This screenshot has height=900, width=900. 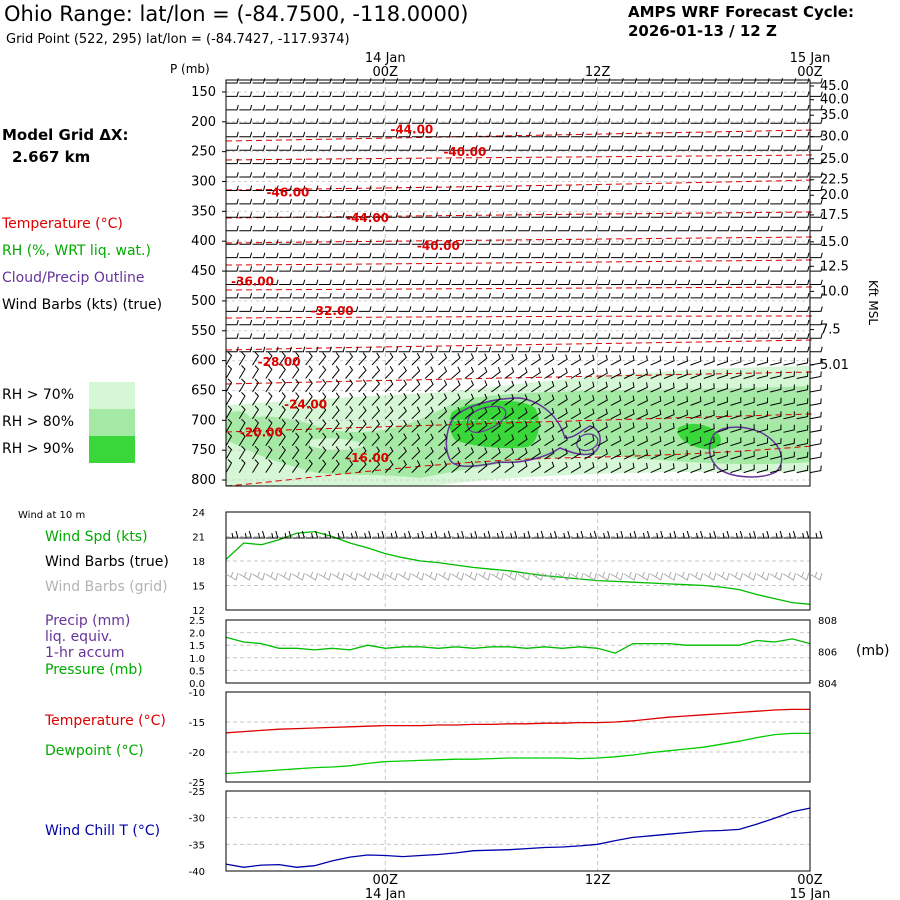 I want to click on legend-wind-barbs: Wind Barbs (kts) (true), so click(x=82, y=305).